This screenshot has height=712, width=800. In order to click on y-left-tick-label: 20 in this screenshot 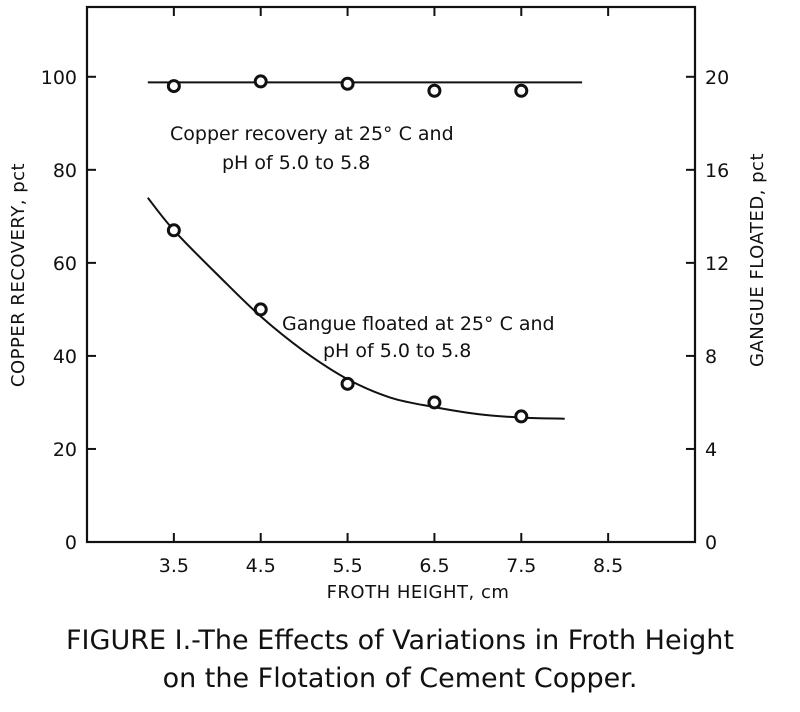, I will do `click(65, 450)`.